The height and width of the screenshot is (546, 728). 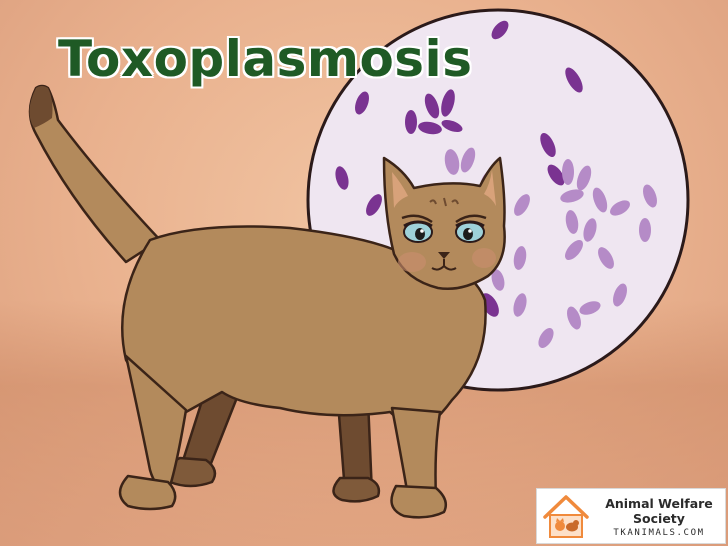 I want to click on watermark-logo: Animal Welfare Society TKANIMALS.COM, so click(x=631, y=516).